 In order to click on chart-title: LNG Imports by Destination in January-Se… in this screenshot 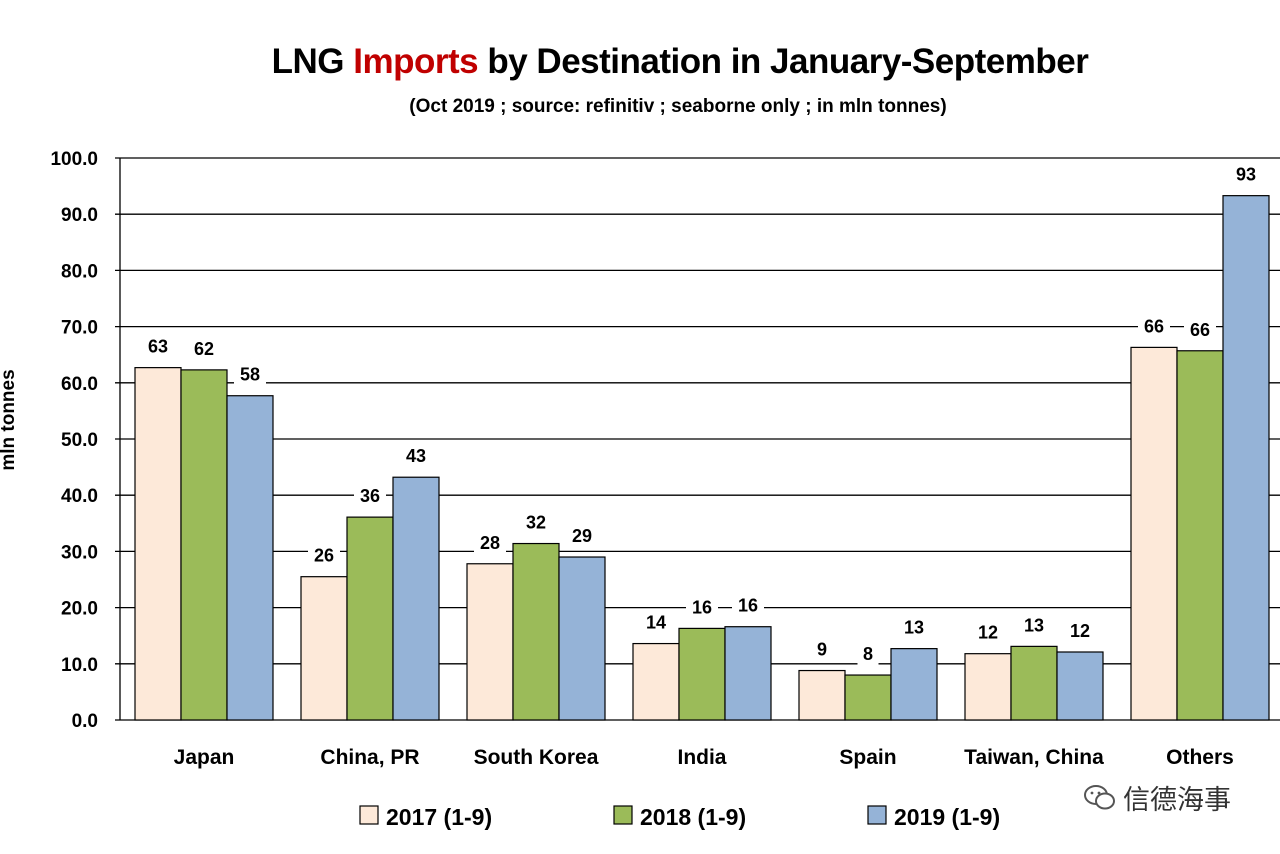, I will do `click(640, 62)`.